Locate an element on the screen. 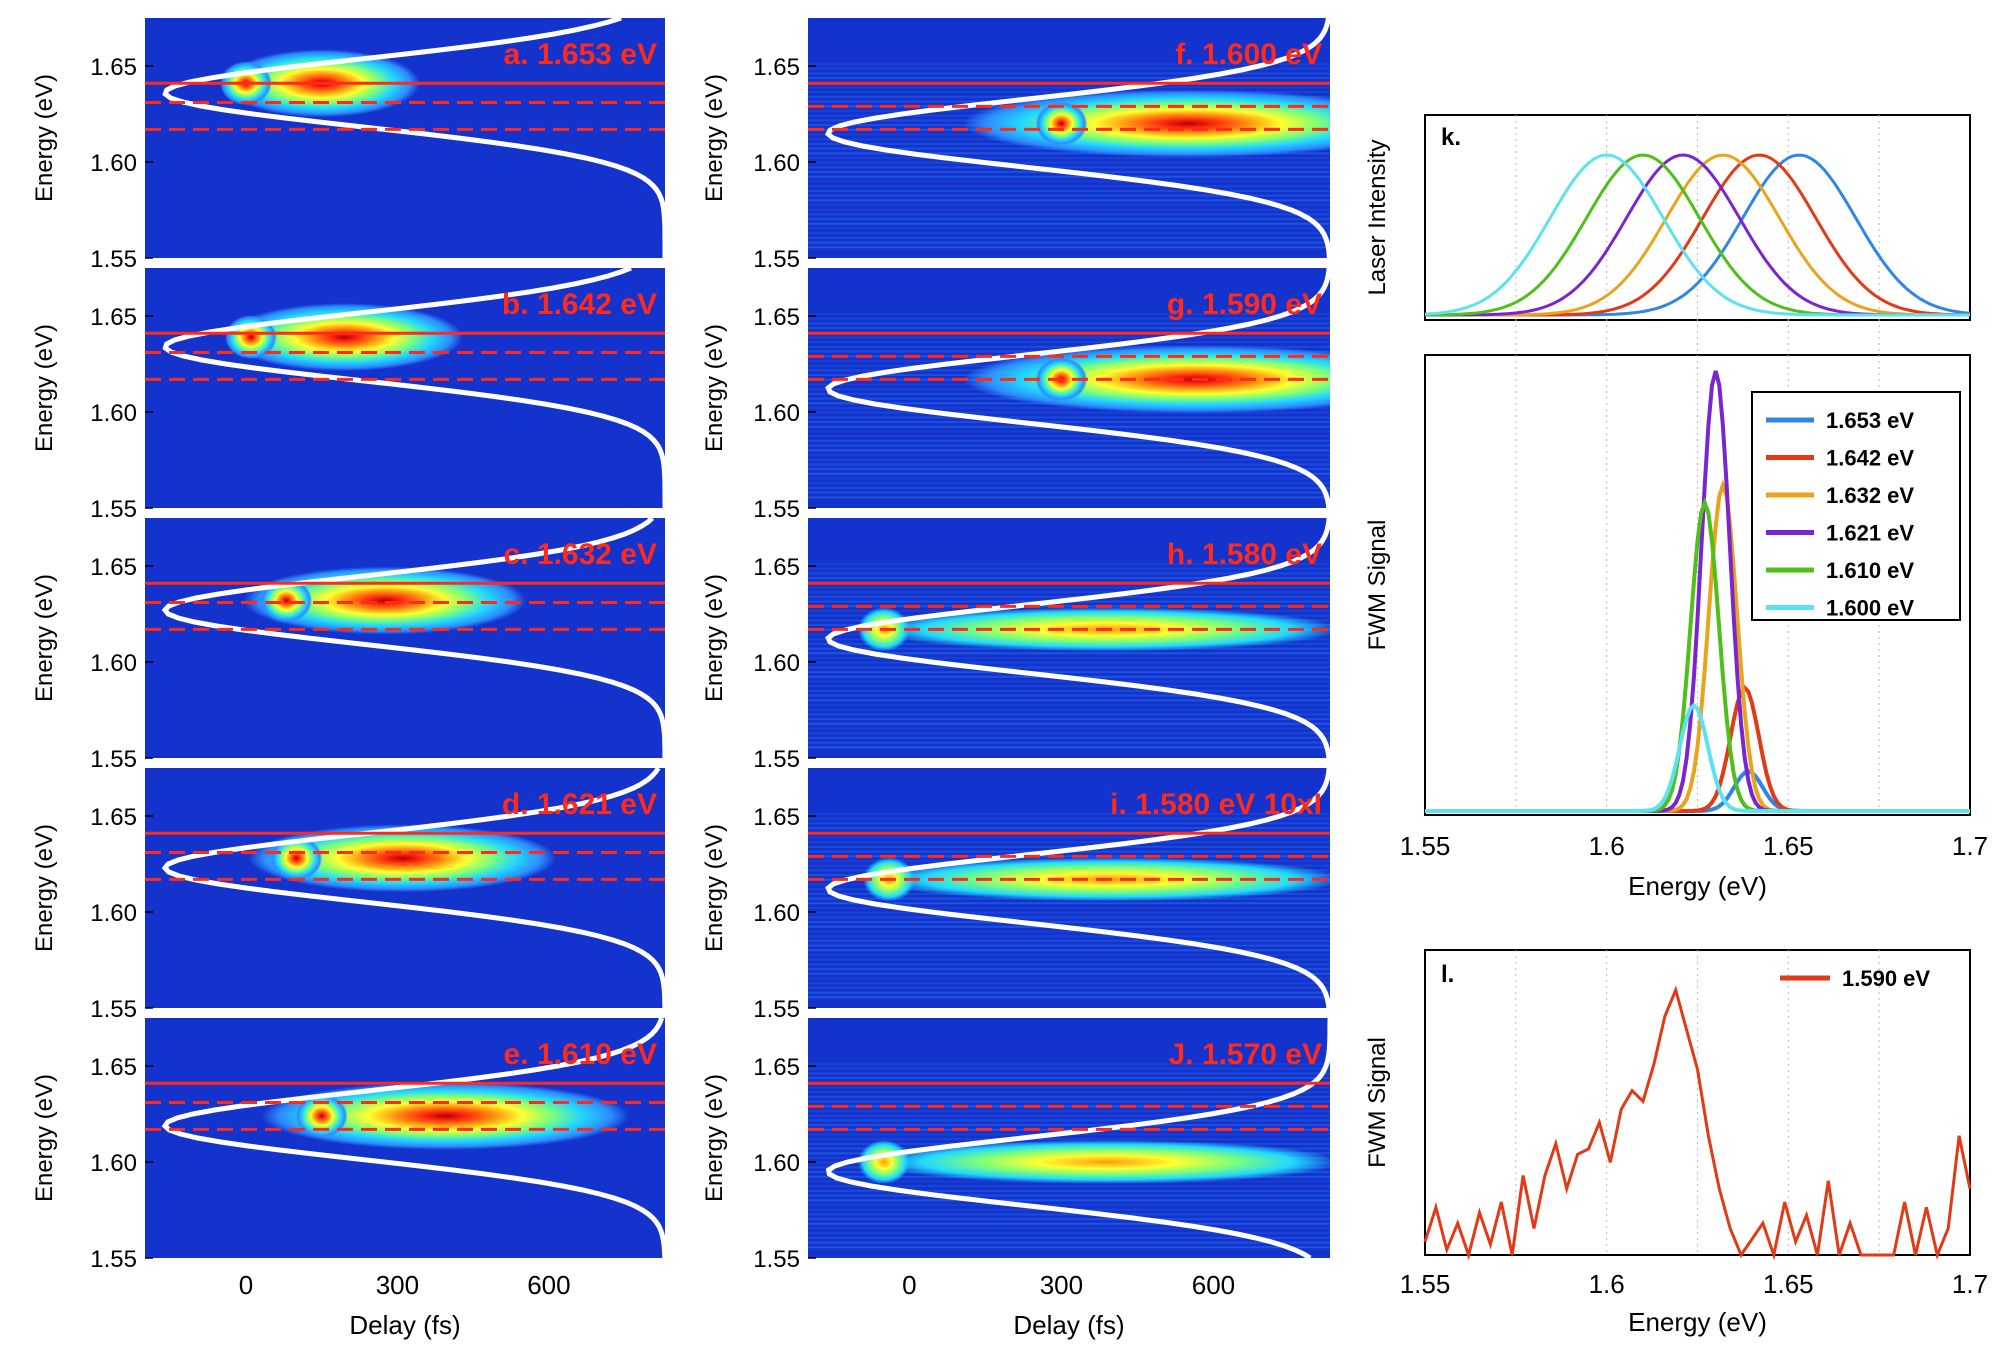 The height and width of the screenshot is (1357, 2008). panel-label: i. 1.580 eV 10xI is located at coordinates (1216, 804).